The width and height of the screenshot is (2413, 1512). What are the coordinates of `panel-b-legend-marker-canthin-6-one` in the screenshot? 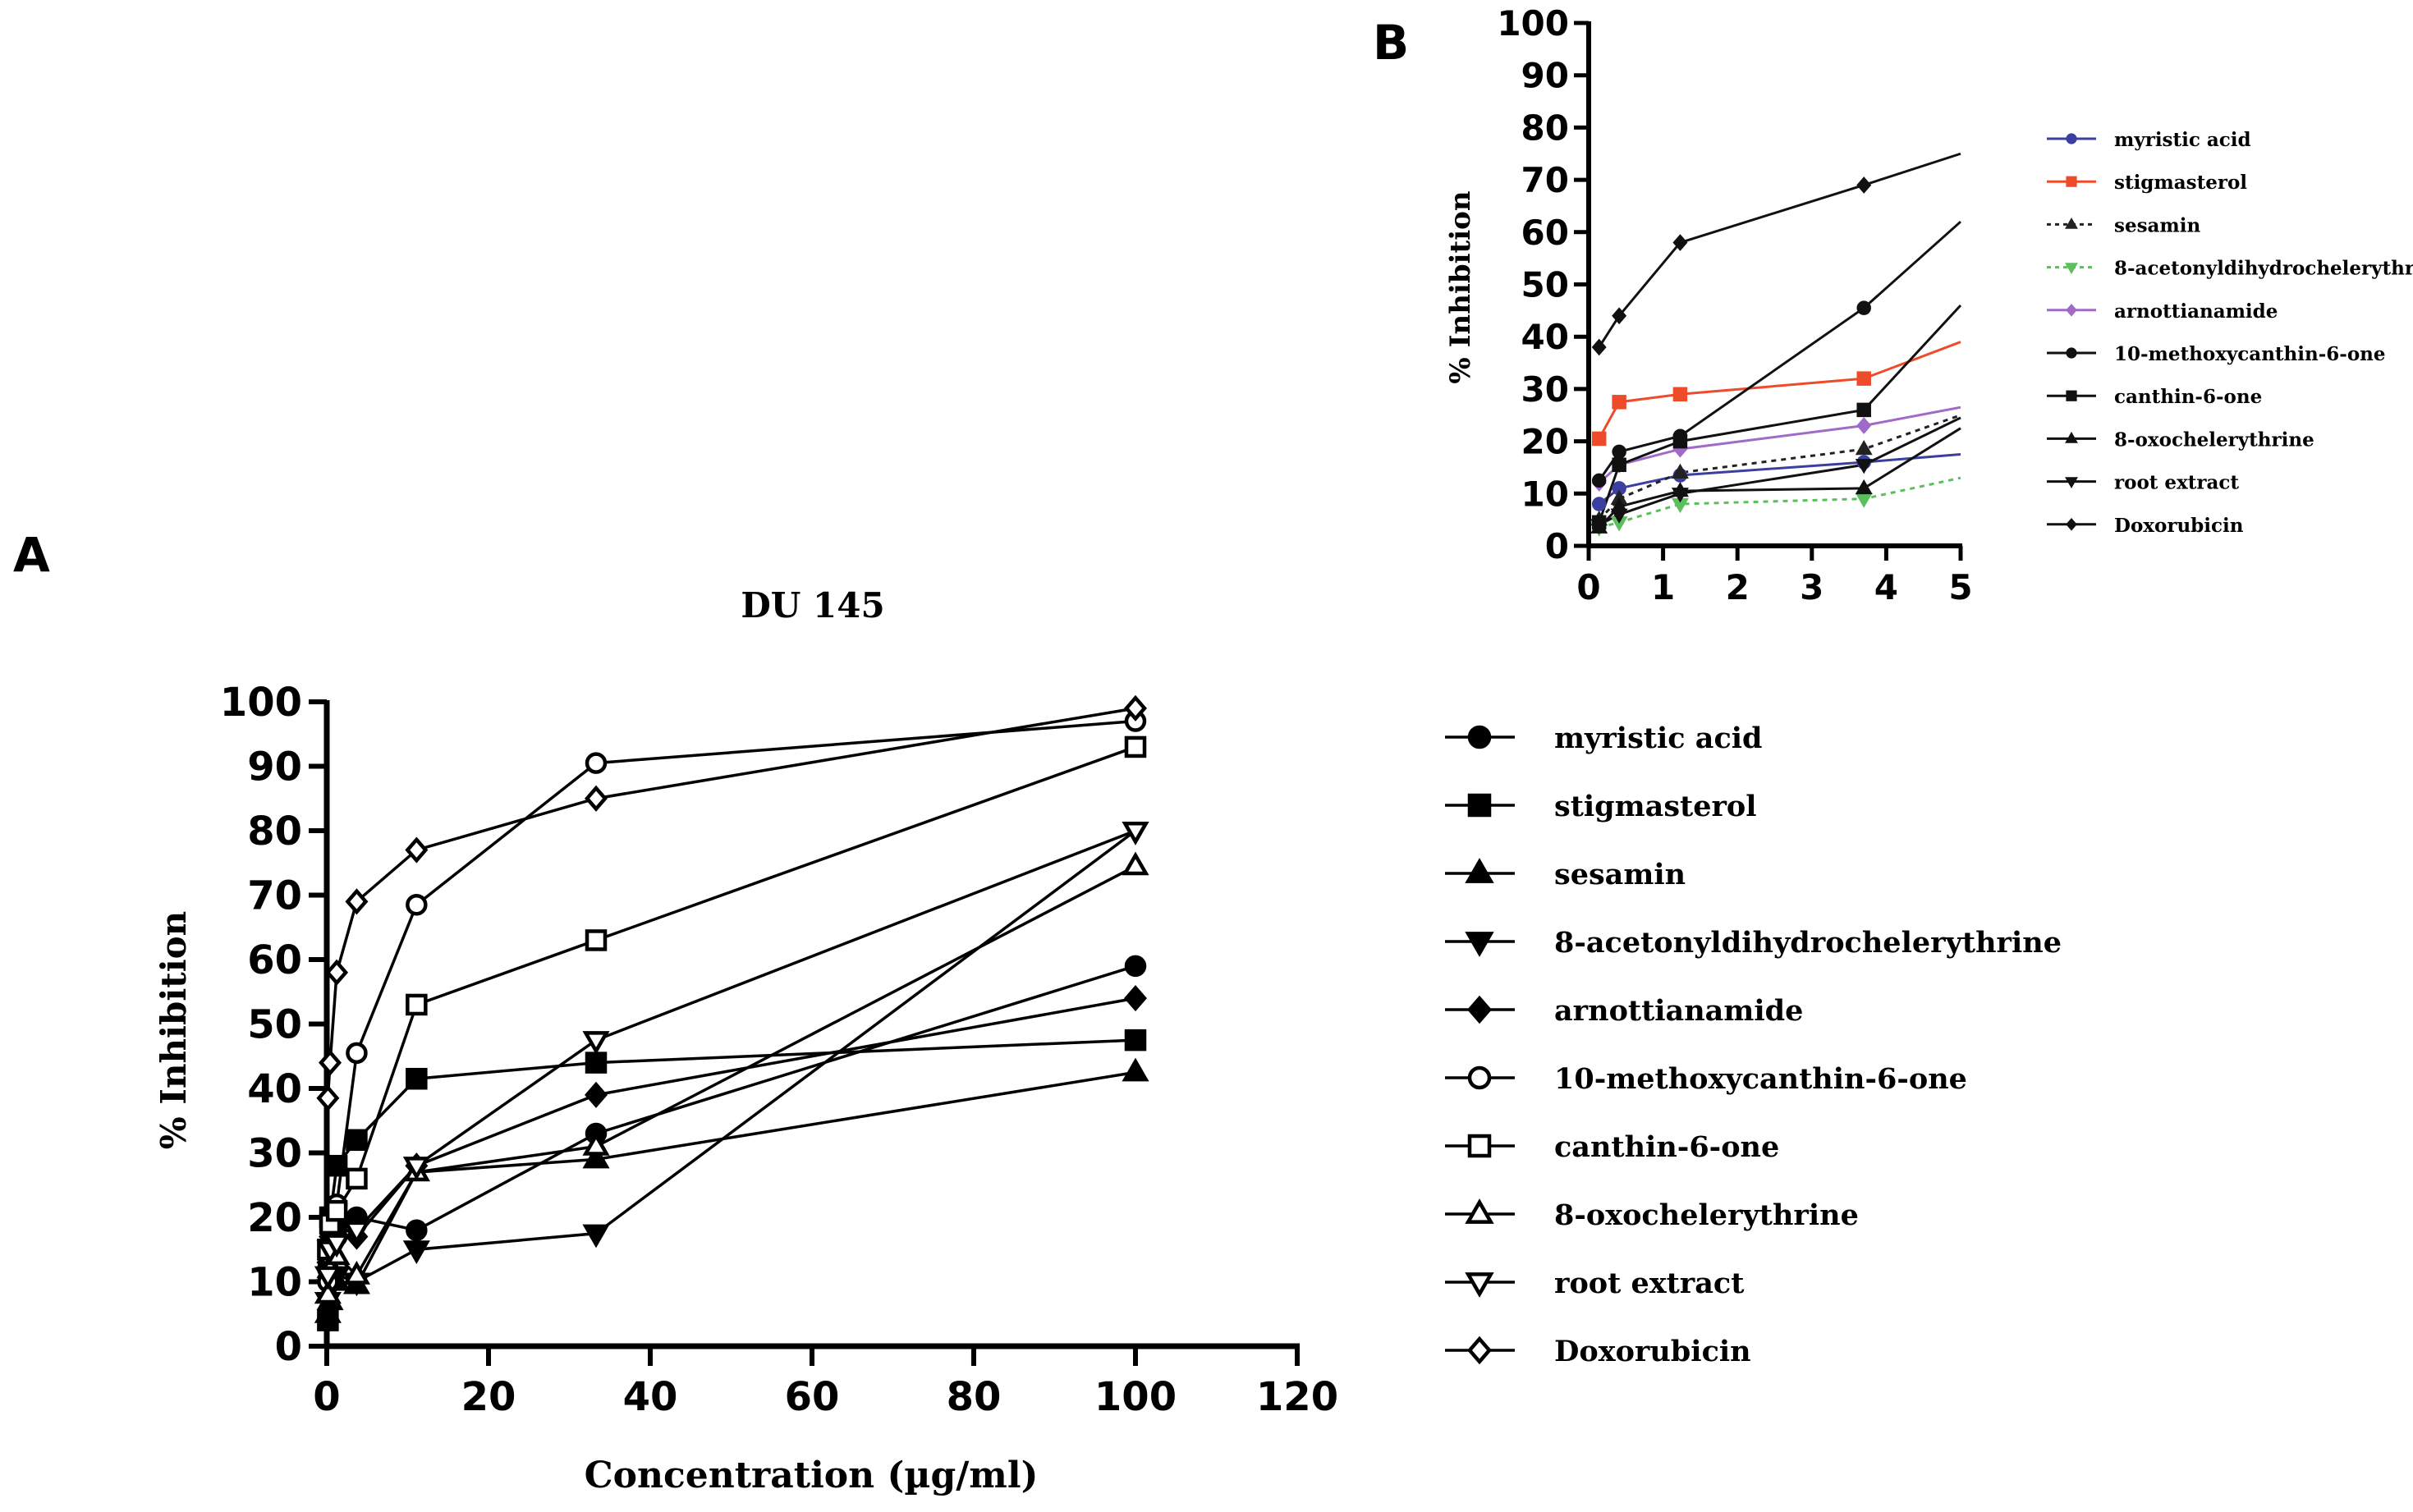 It's located at (2071, 395).